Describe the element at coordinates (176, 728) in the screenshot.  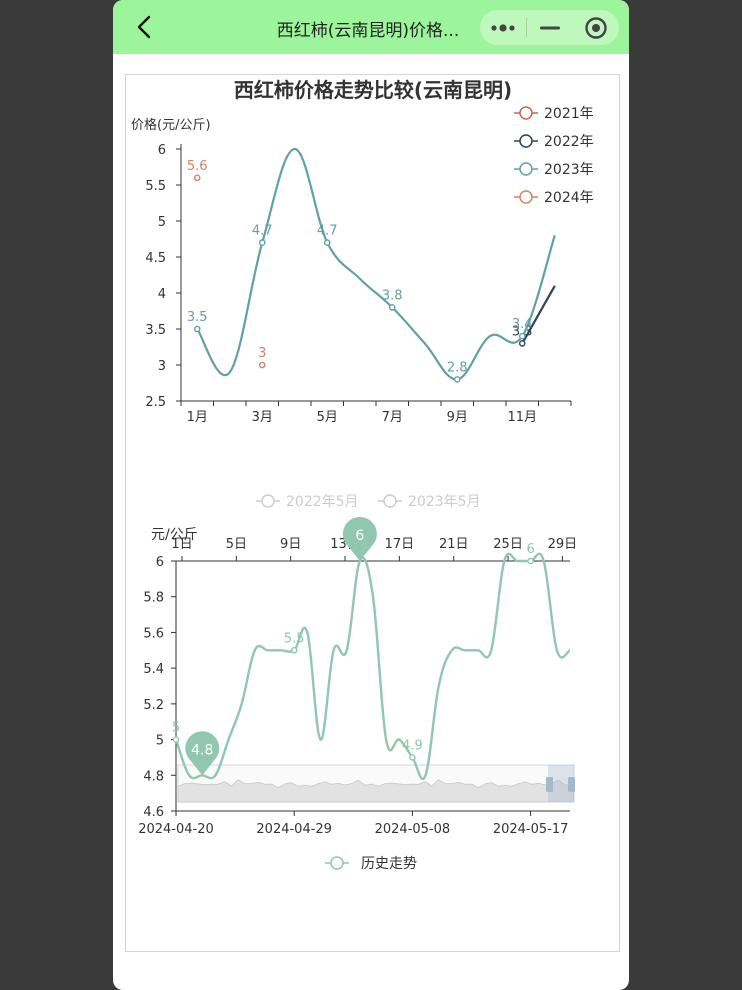
I see `data-label: 5` at that location.